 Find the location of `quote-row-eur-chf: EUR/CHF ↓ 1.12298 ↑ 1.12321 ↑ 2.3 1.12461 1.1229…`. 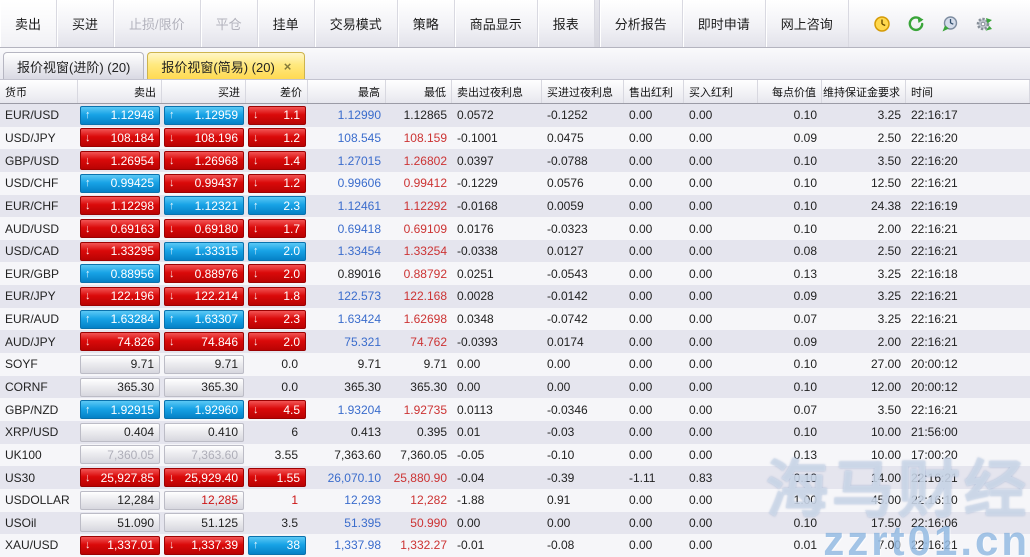

quote-row-eur-chf: EUR/CHF ↓ 1.12298 ↑ 1.12321 ↑ 2.3 1.12461 1.1229… is located at coordinates (515, 206).